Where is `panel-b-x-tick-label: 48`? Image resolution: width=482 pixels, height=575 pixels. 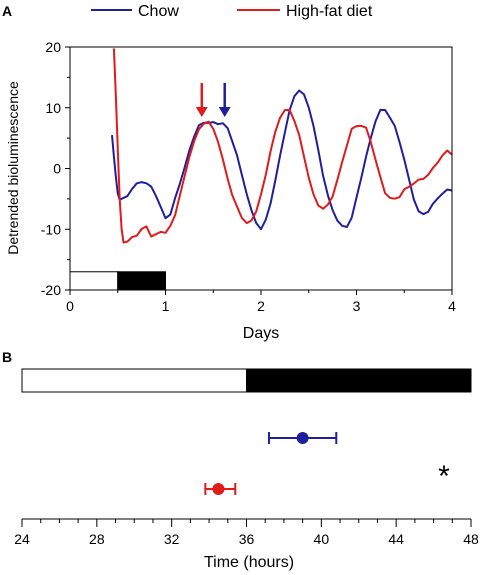
panel-b-x-tick-label: 48 is located at coordinates (471, 539).